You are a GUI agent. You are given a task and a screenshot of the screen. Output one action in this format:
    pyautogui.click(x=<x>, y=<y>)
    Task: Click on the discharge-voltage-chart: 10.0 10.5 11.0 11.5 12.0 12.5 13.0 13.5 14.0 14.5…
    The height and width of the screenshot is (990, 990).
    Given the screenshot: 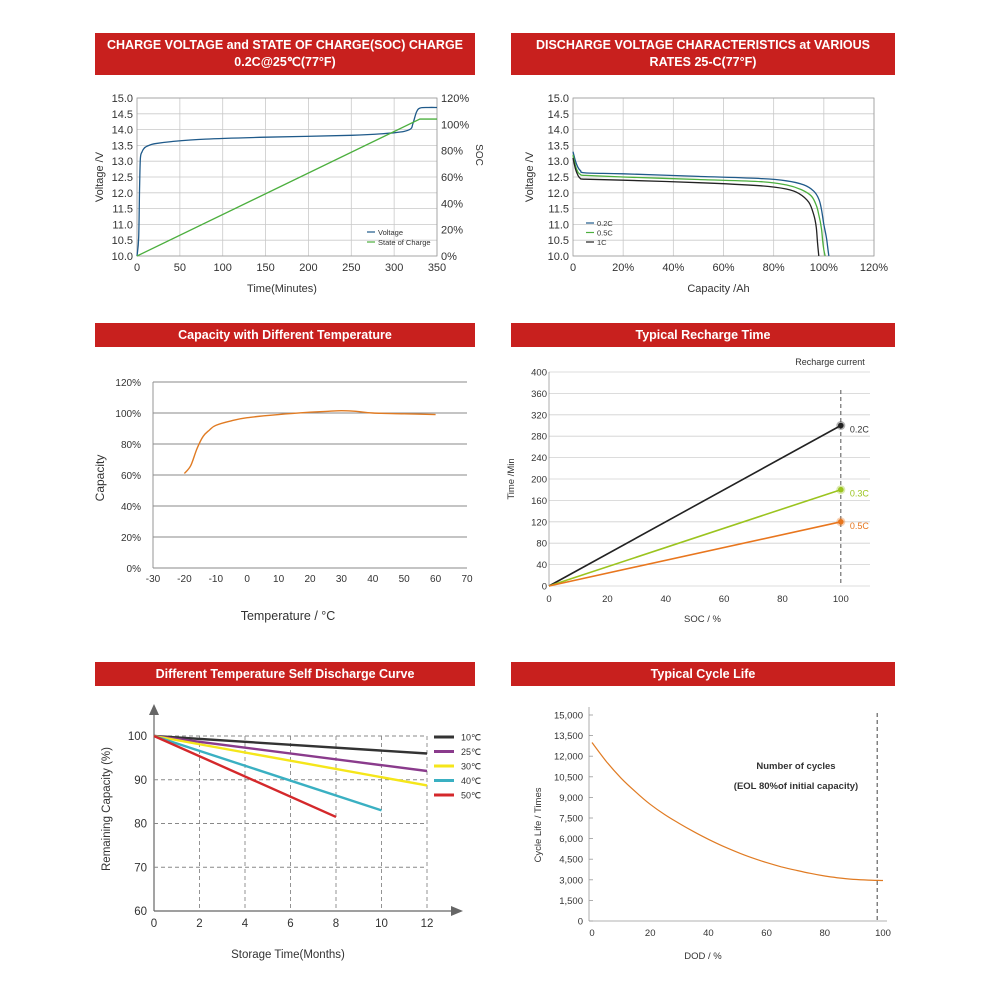 What is the action you would take?
    pyautogui.click(x=706, y=194)
    